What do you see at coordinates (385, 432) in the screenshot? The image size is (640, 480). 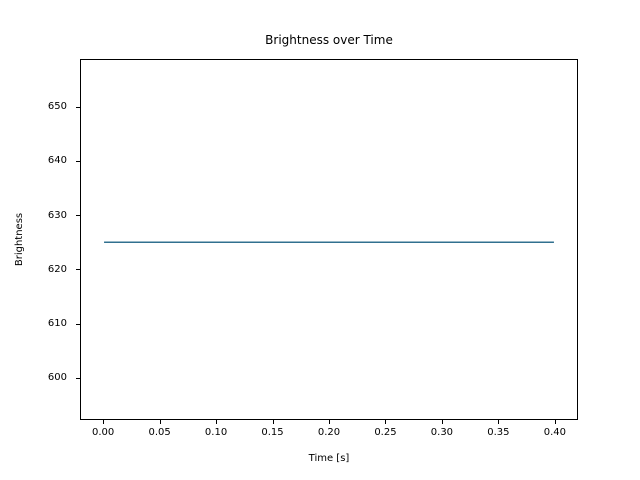 I see `x-tick-label: 0.25` at bounding box center [385, 432].